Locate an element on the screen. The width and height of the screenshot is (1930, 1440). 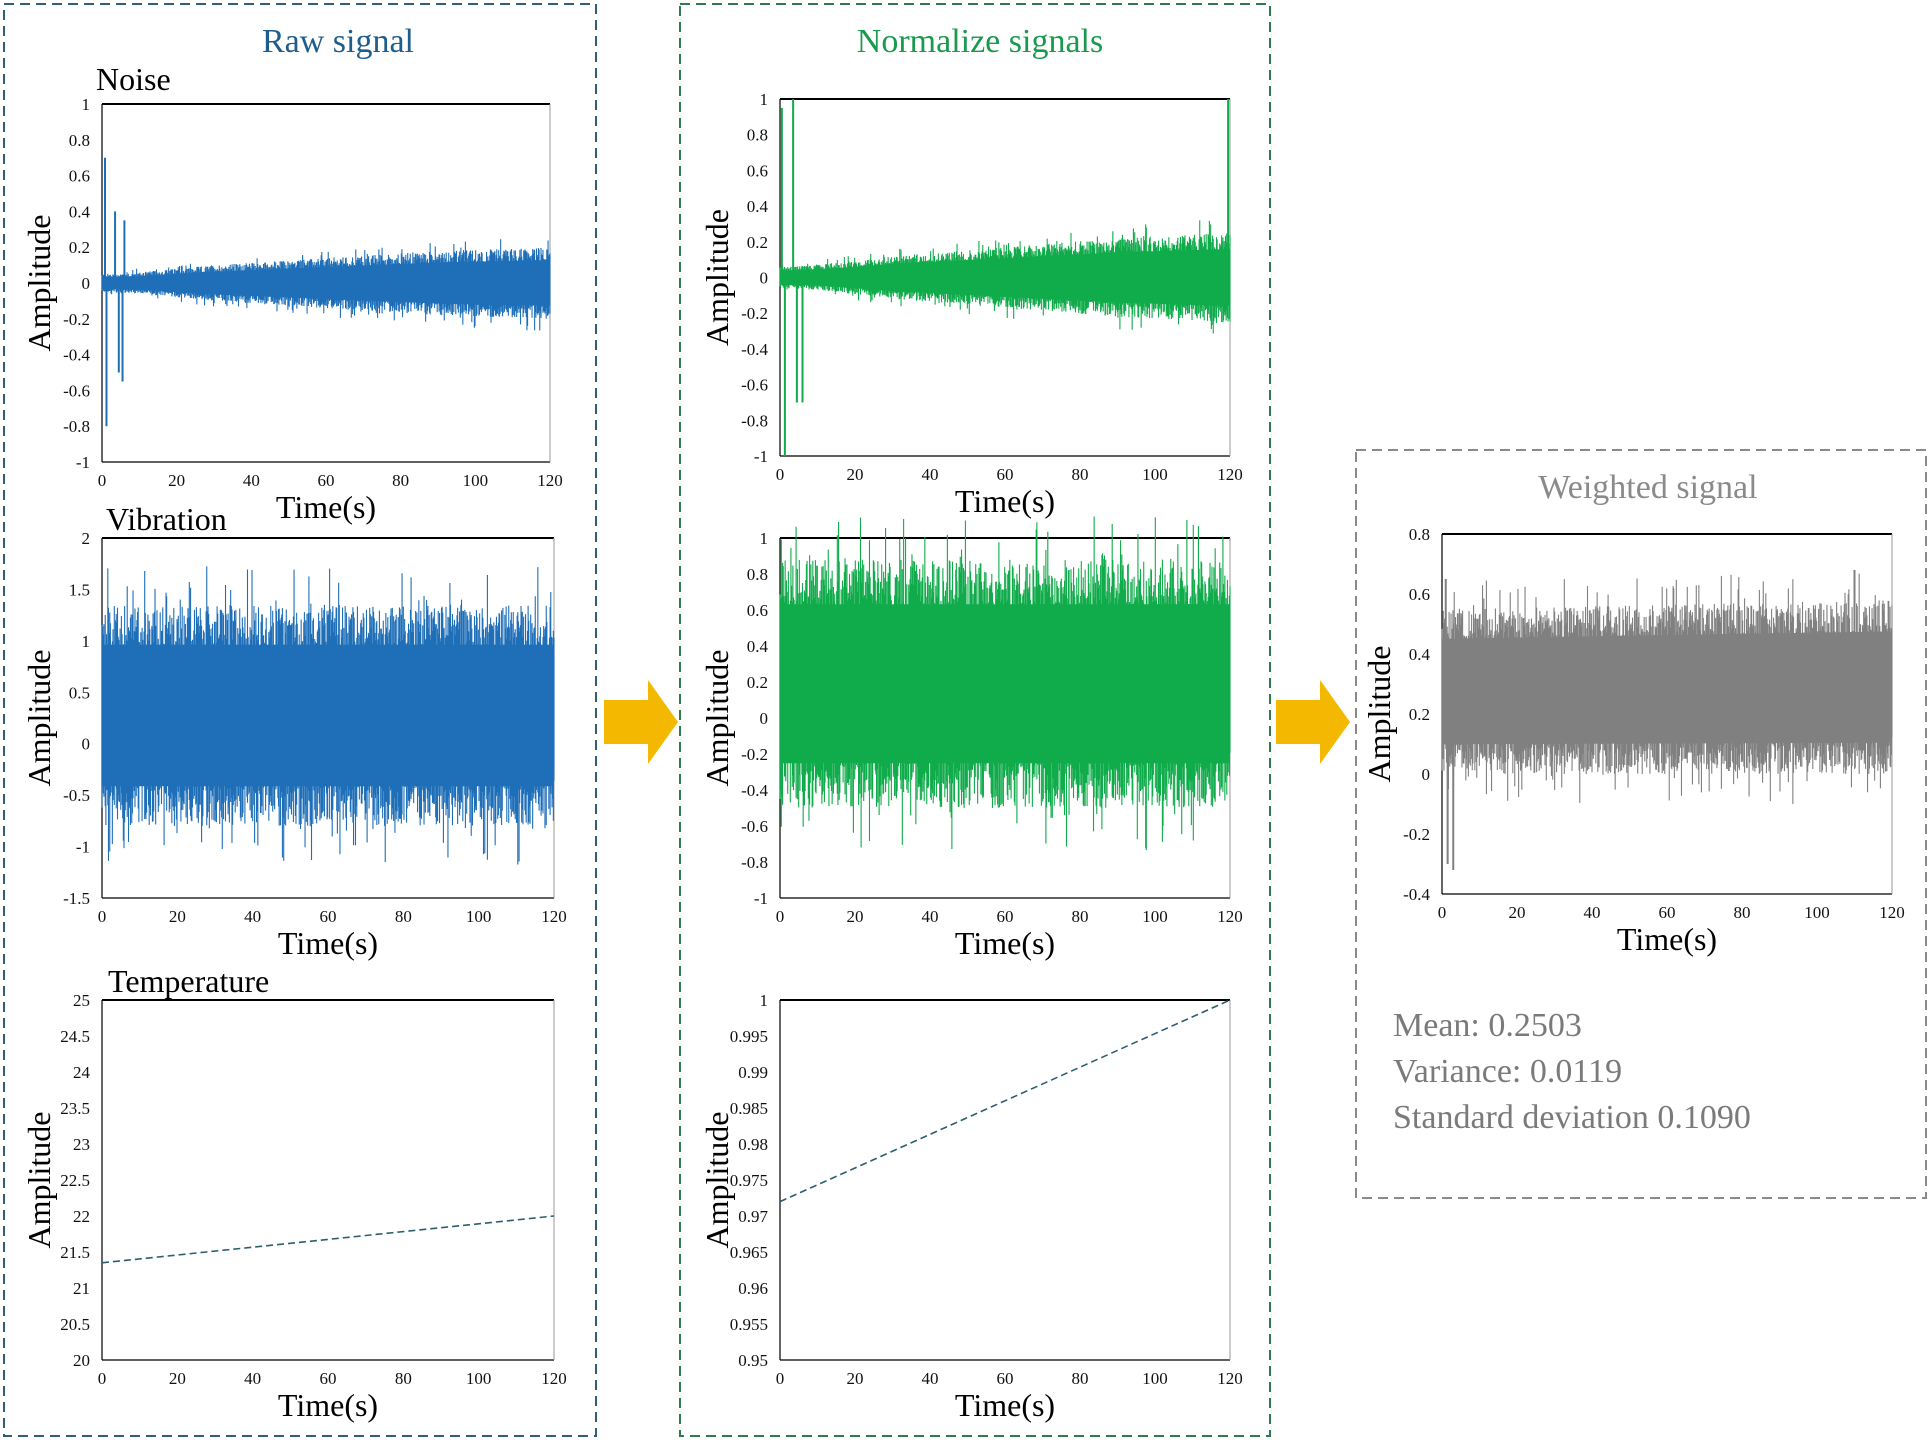
y-tick-label: 25 is located at coordinates (81, 1000).